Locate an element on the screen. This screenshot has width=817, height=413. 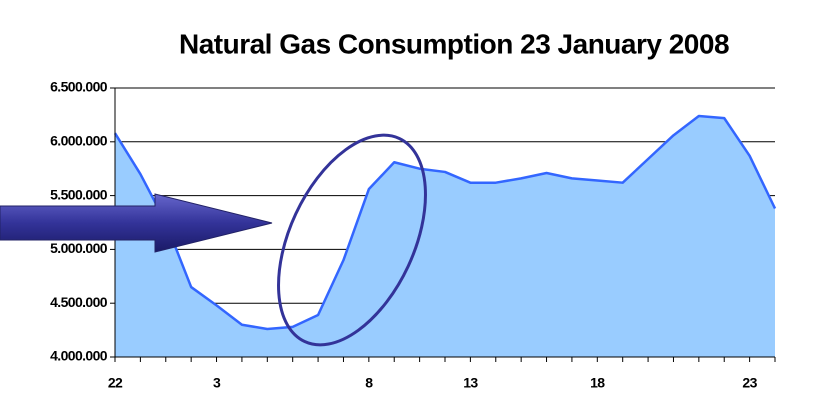
y-tick-label: 4.500.000 is located at coordinates (79, 302).